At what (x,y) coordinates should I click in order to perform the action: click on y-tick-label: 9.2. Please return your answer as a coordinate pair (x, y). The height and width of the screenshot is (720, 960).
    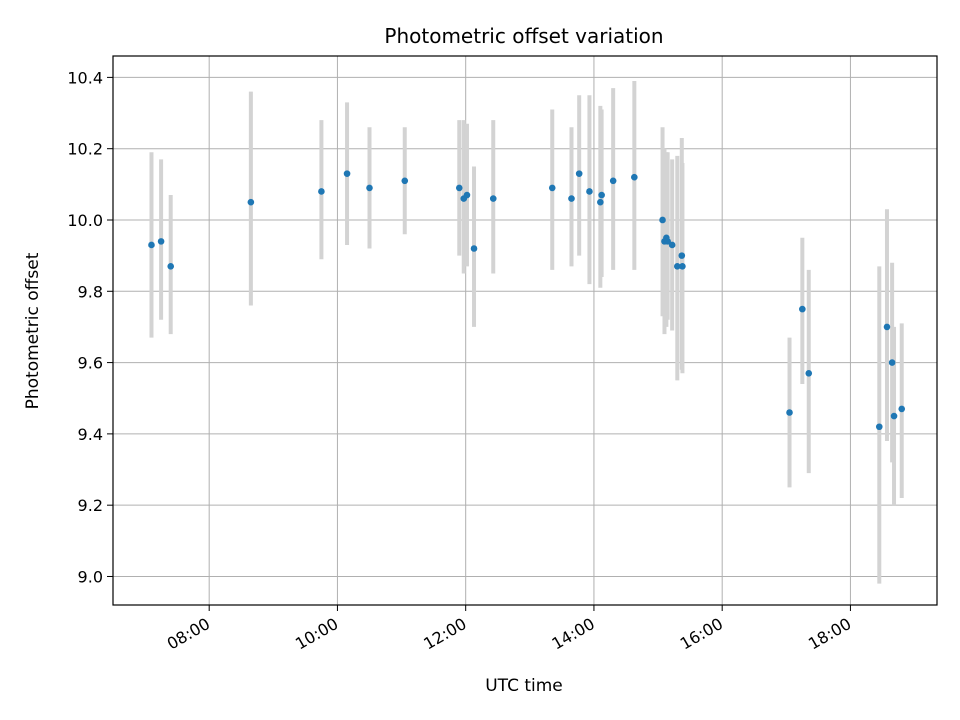
    Looking at the image, I should click on (90, 505).